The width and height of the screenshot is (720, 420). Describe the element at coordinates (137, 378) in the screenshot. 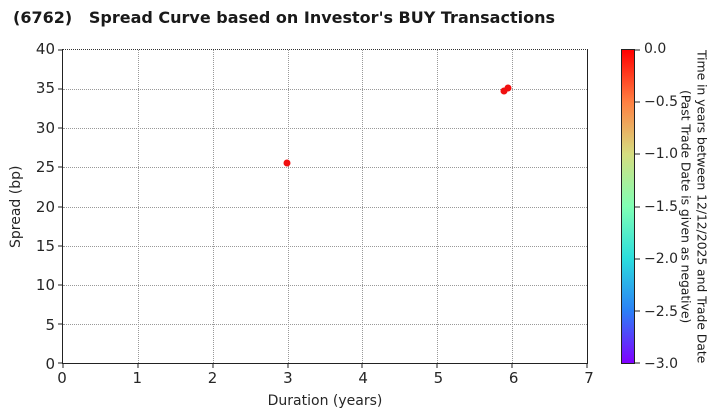

I see `x-tick-label: 1` at that location.